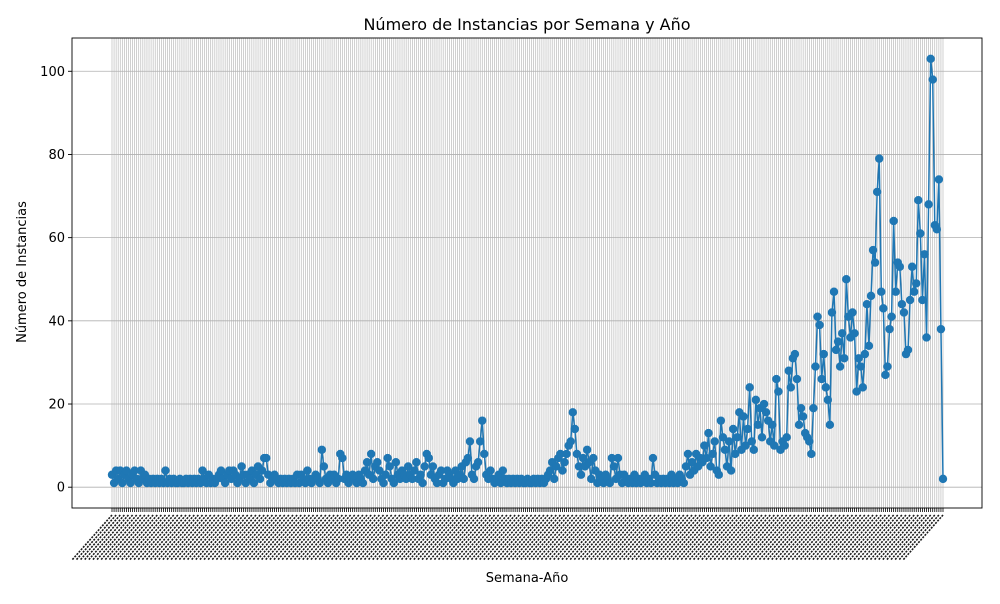 Image resolution: width=1000 pixels, height=604 pixels. What do you see at coordinates (56, 238) in the screenshot?
I see `y-tick-label: 60` at bounding box center [56, 238].